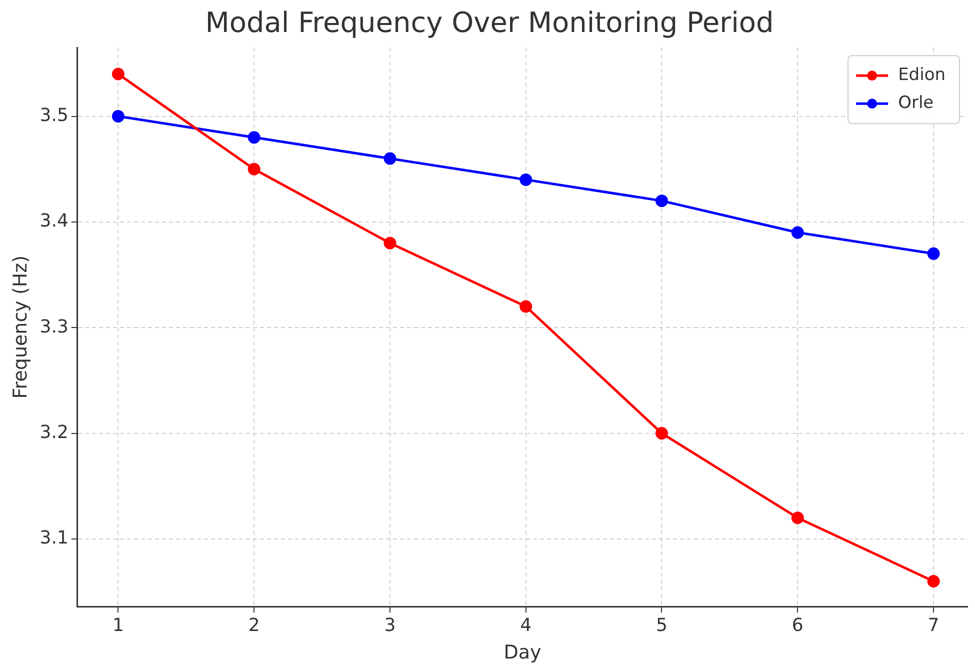 The height and width of the screenshot is (665, 975). Describe the element at coordinates (798, 625) in the screenshot. I see `x-tick-label: 6` at that location.